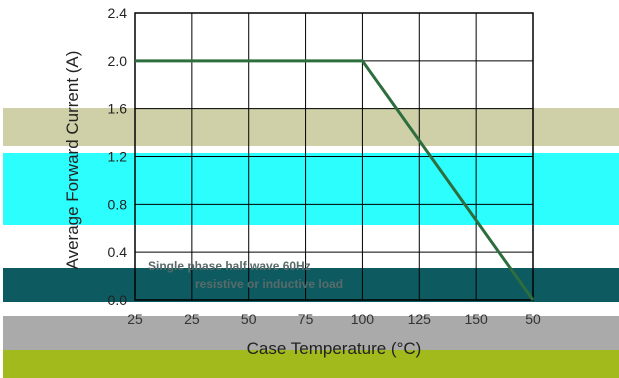  Describe the element at coordinates (118, 157) in the screenshot. I see `y-tick-label: 1.2` at that location.